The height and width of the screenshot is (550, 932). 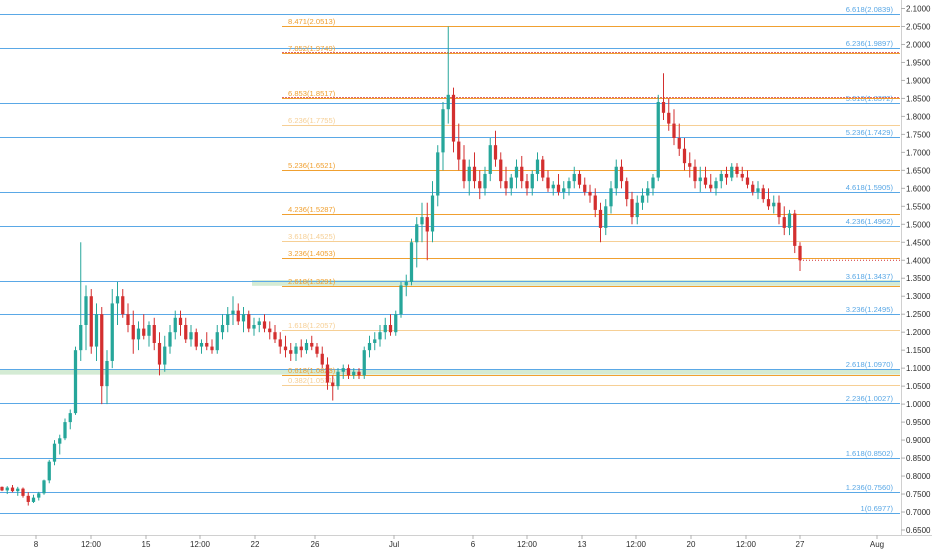 I want to click on fib-blue-label-5: 4.236(1.4962), so click(x=870, y=221).